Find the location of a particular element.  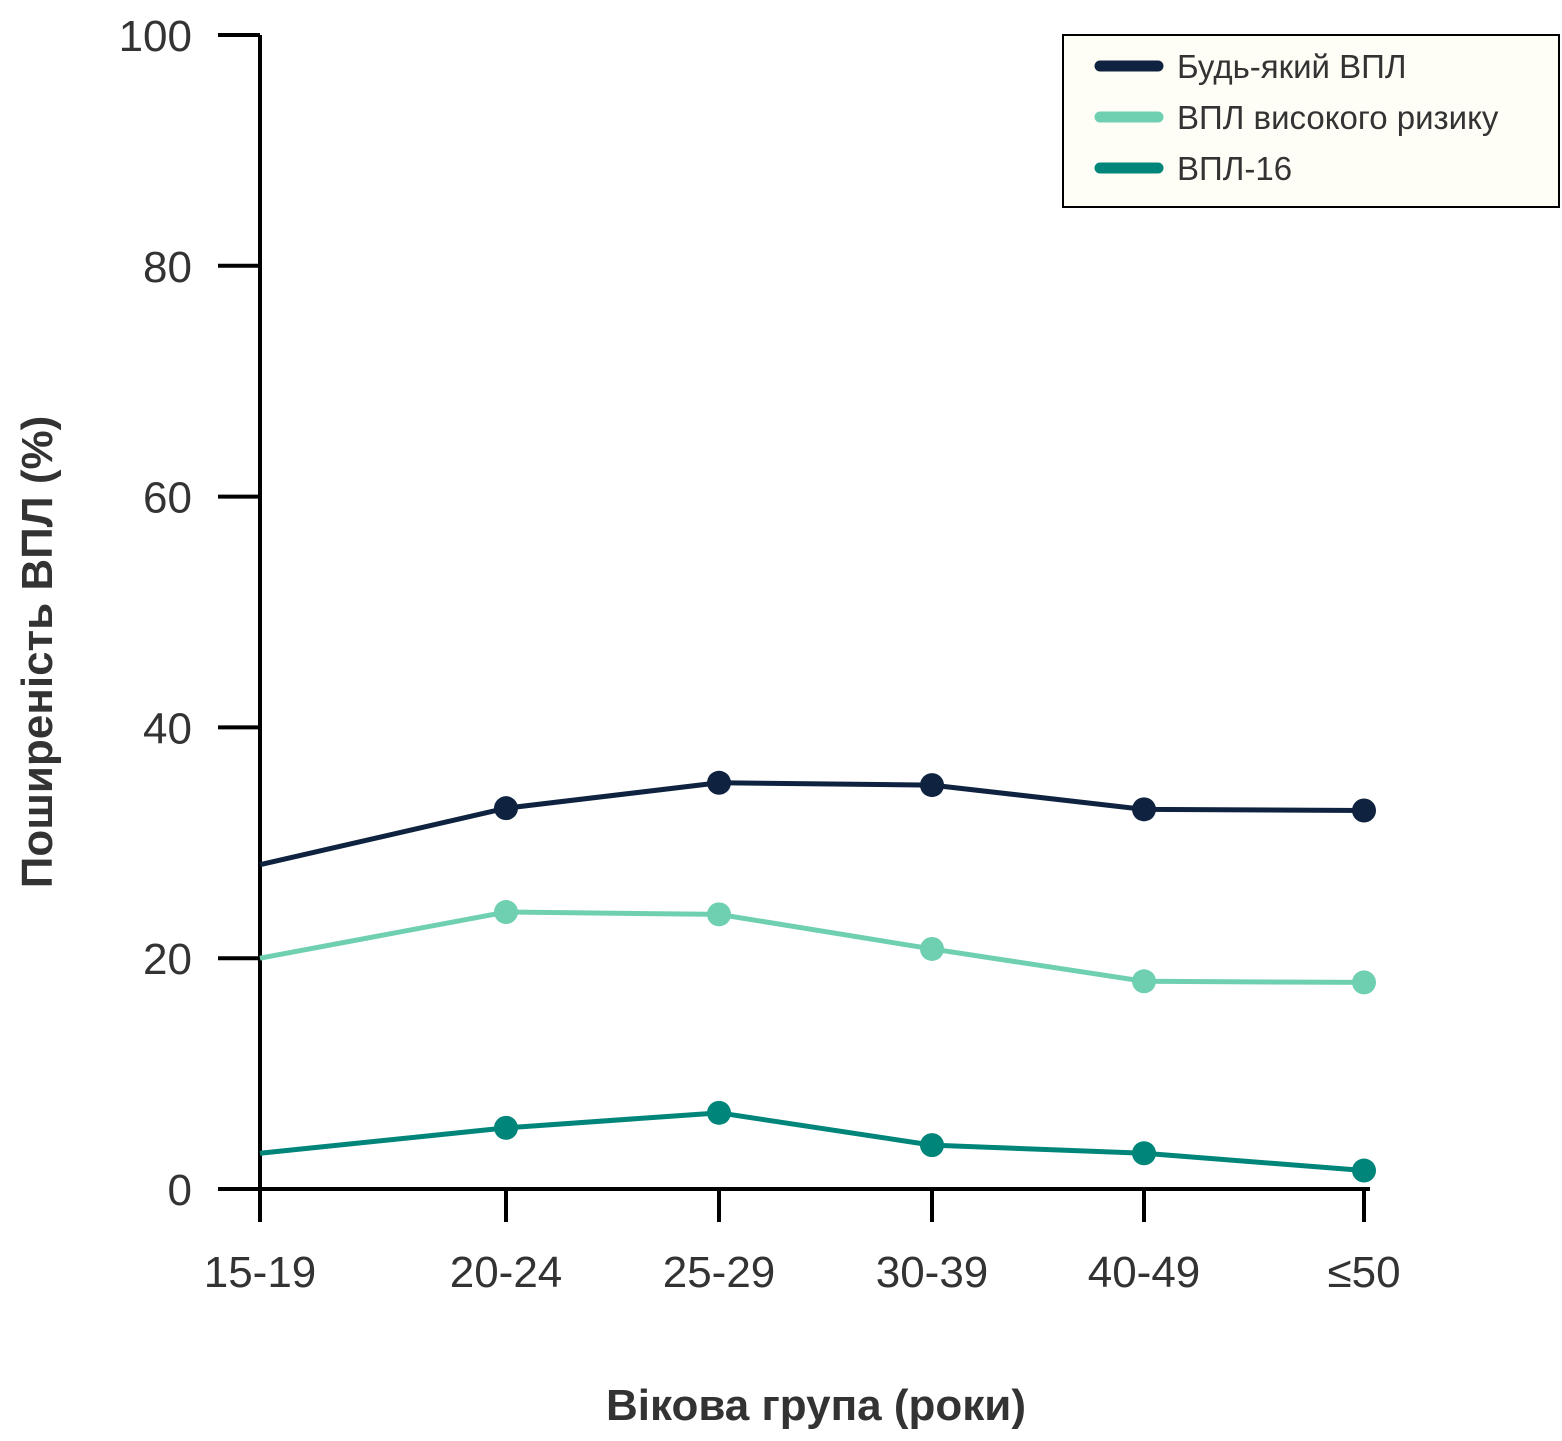

y-tick-label: 100 is located at coordinates (155, 36).